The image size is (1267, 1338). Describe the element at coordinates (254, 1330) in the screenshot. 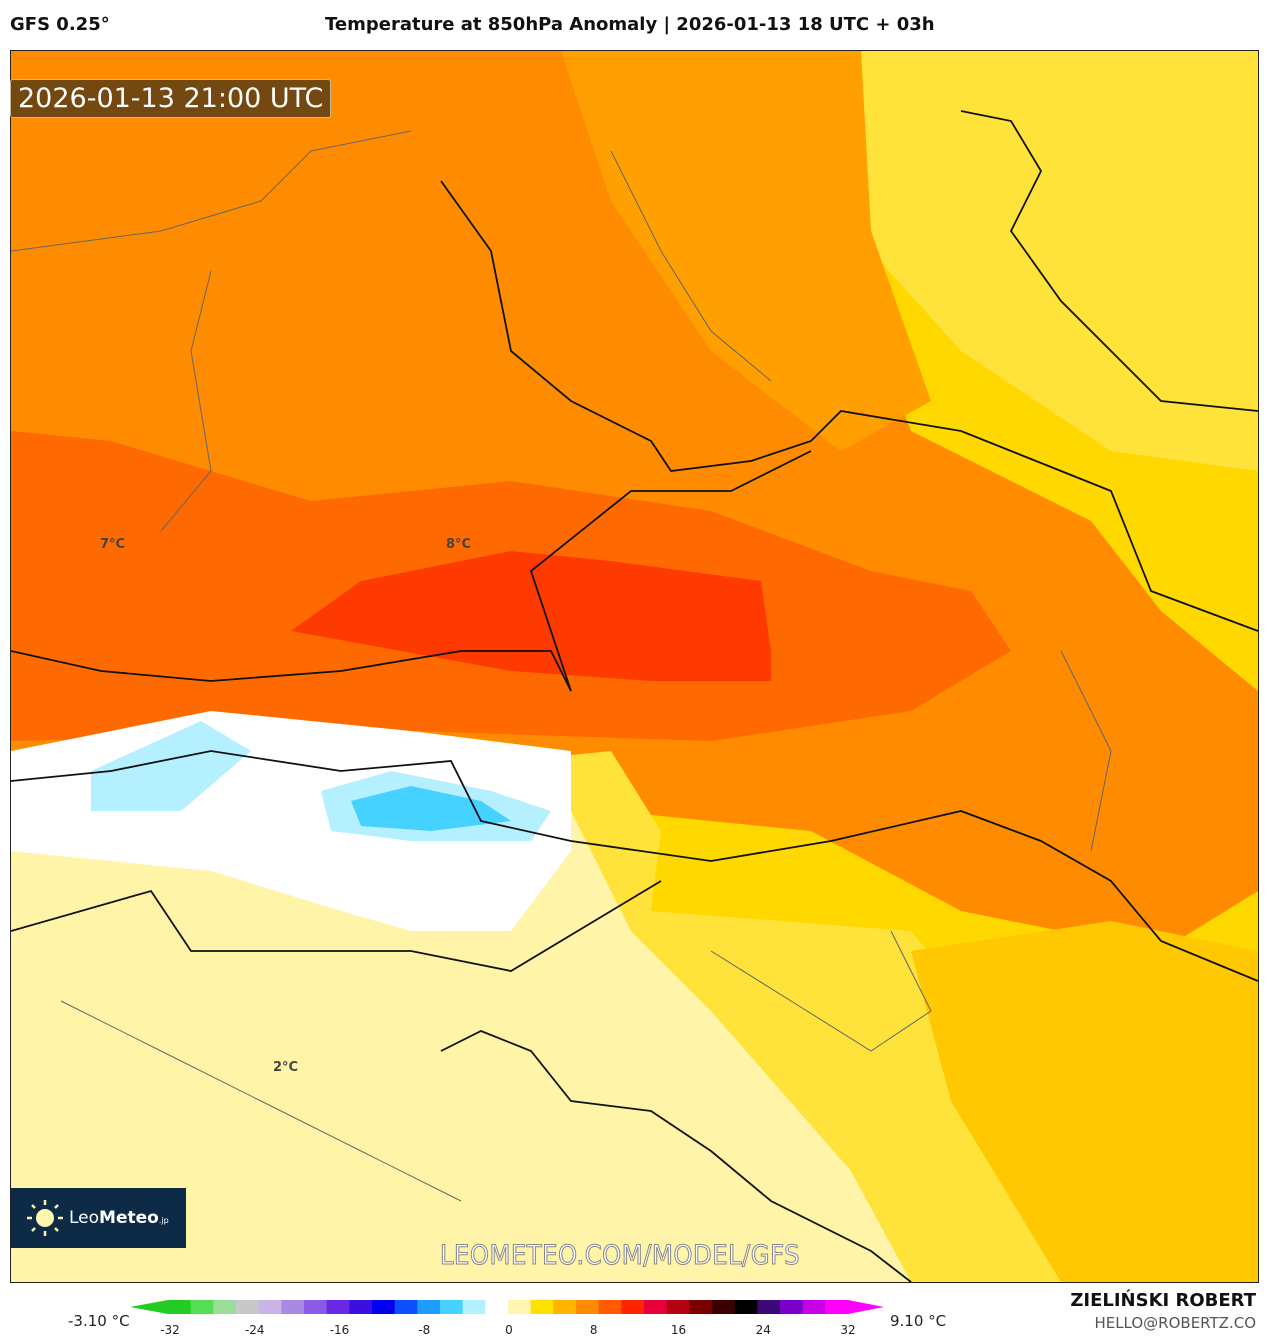

I see `colorbar-tick-label: -24` at that location.